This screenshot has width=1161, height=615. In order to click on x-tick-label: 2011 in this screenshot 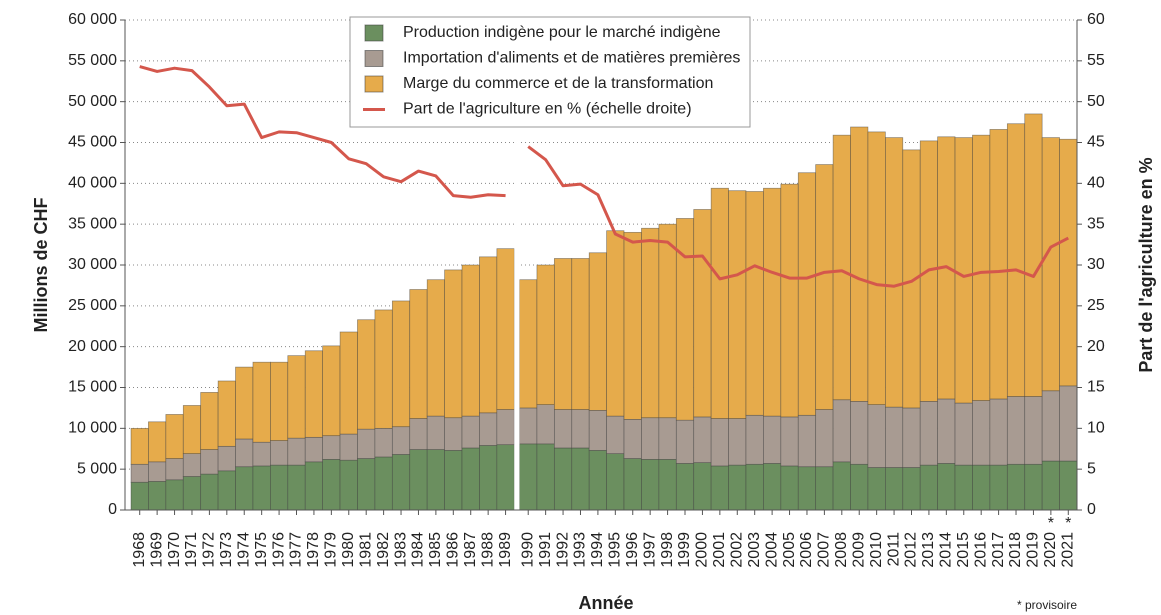, I will do `click(893, 549)`.